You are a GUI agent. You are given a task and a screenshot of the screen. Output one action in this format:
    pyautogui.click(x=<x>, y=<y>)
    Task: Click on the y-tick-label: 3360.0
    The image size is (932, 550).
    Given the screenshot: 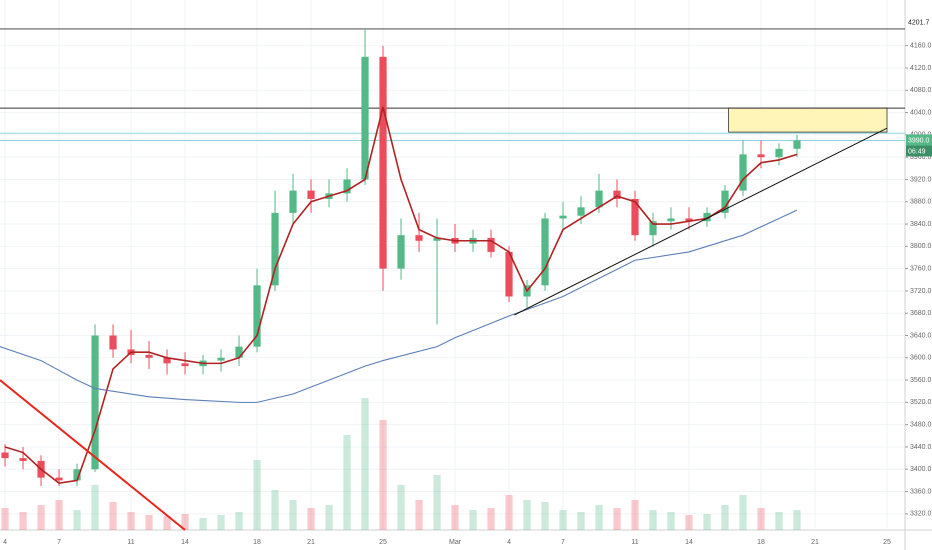 What is the action you would take?
    pyautogui.click(x=921, y=491)
    